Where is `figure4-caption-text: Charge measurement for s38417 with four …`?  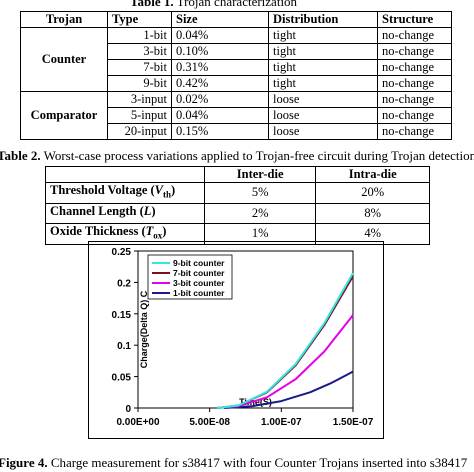
figure4-caption-text: Charge measurement for s38417 with four … is located at coordinates (257, 462).